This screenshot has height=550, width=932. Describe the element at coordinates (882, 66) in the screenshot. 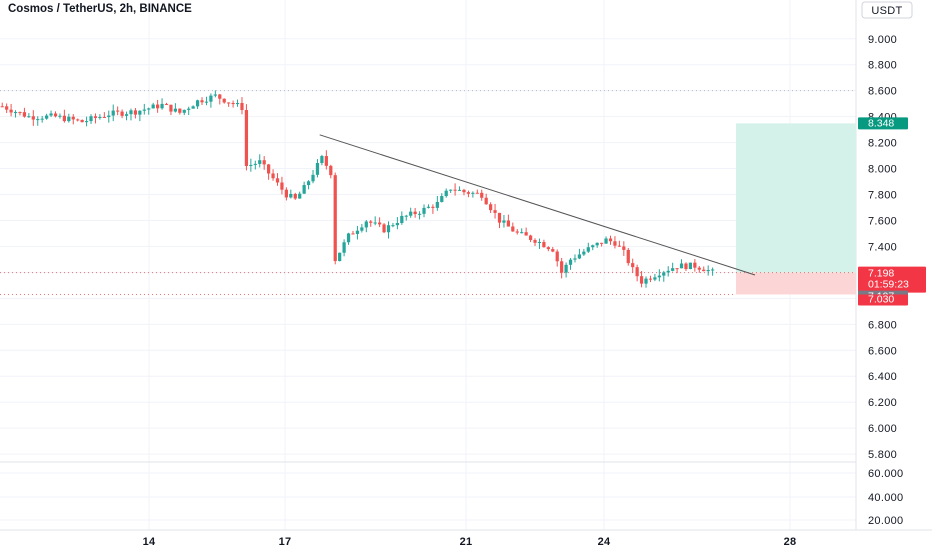

I see `price-tick-label: 8.800` at that location.